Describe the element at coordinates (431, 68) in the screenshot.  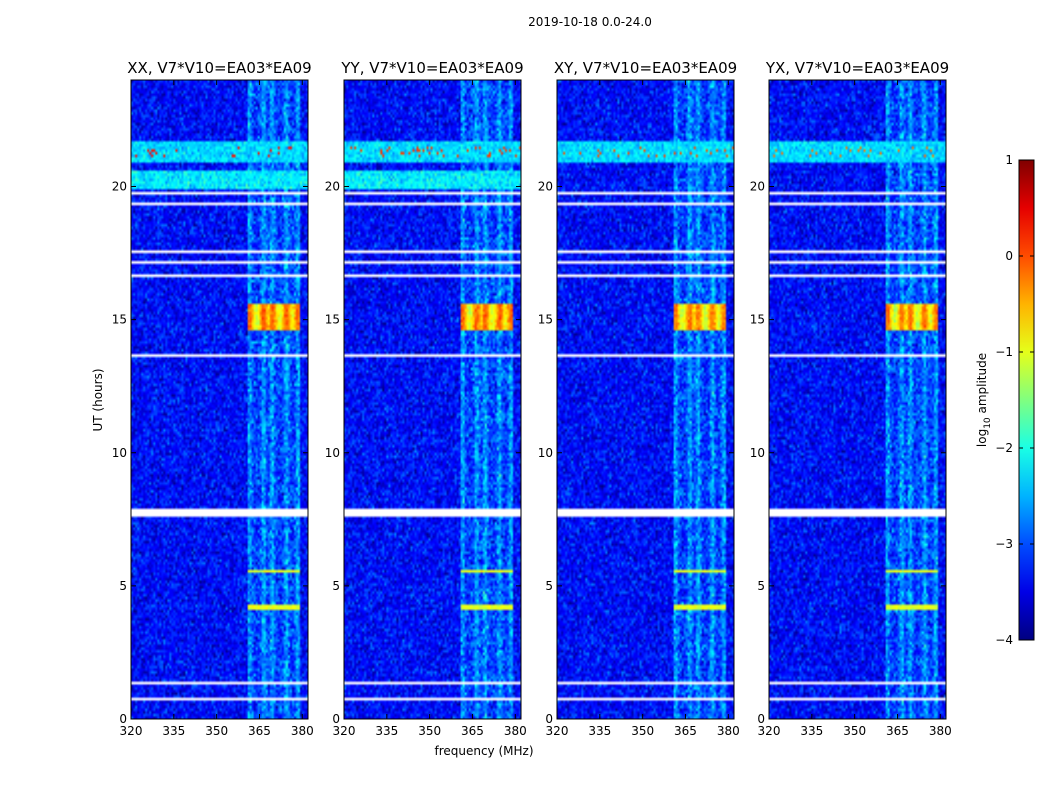
I see `panel-title: YY, V7*V10=EA03*EA09` at that location.